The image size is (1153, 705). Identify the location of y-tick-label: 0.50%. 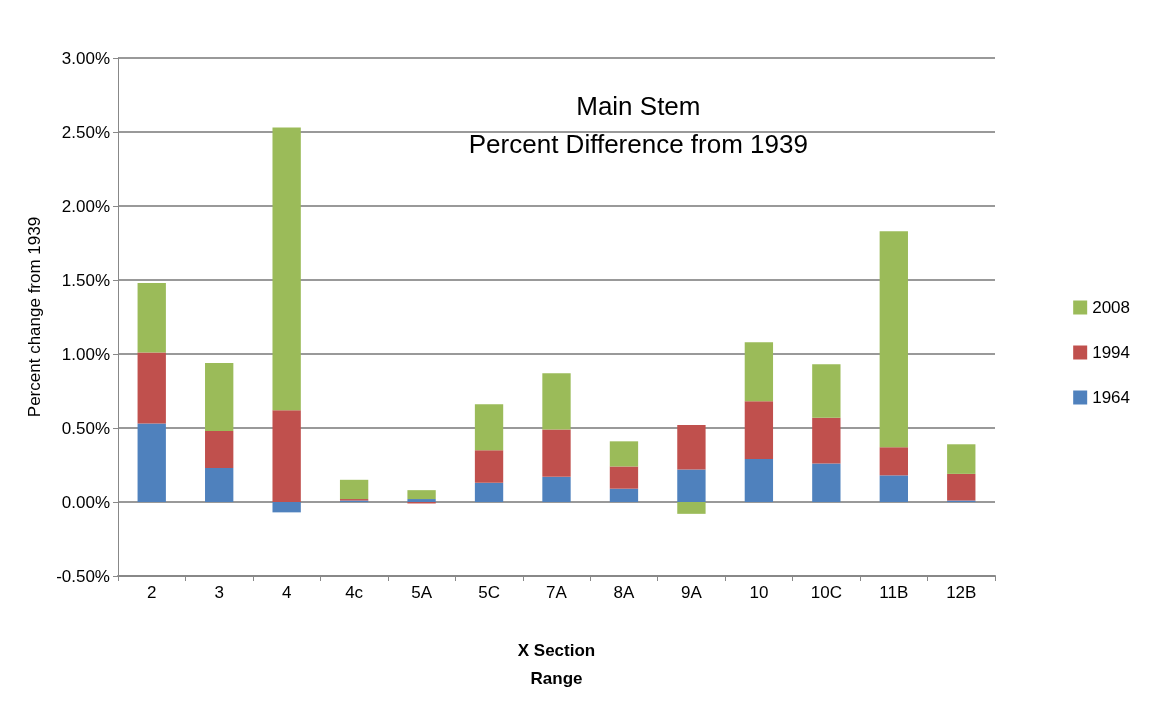
(85, 428).